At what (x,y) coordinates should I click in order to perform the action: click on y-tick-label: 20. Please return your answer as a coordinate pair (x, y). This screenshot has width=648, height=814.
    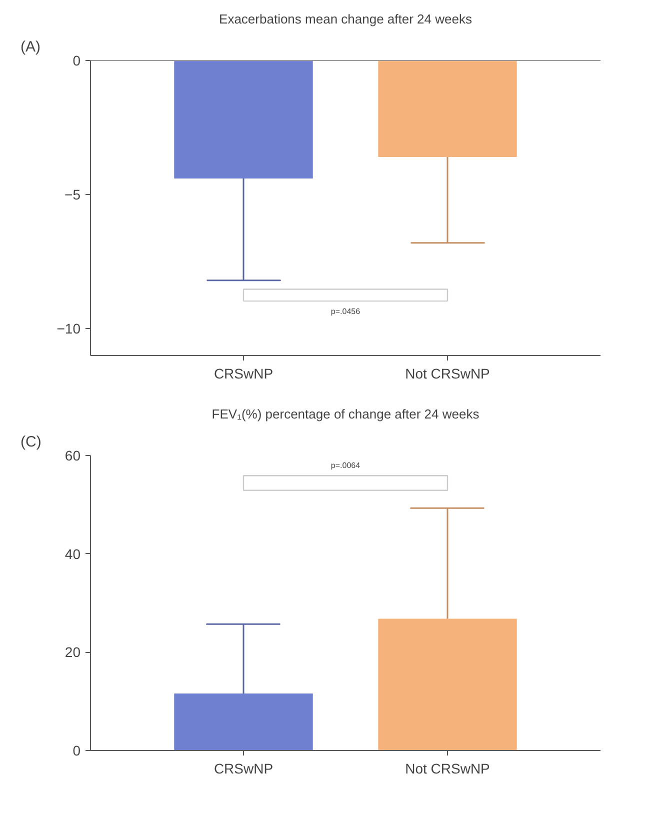
    Looking at the image, I should click on (72, 652).